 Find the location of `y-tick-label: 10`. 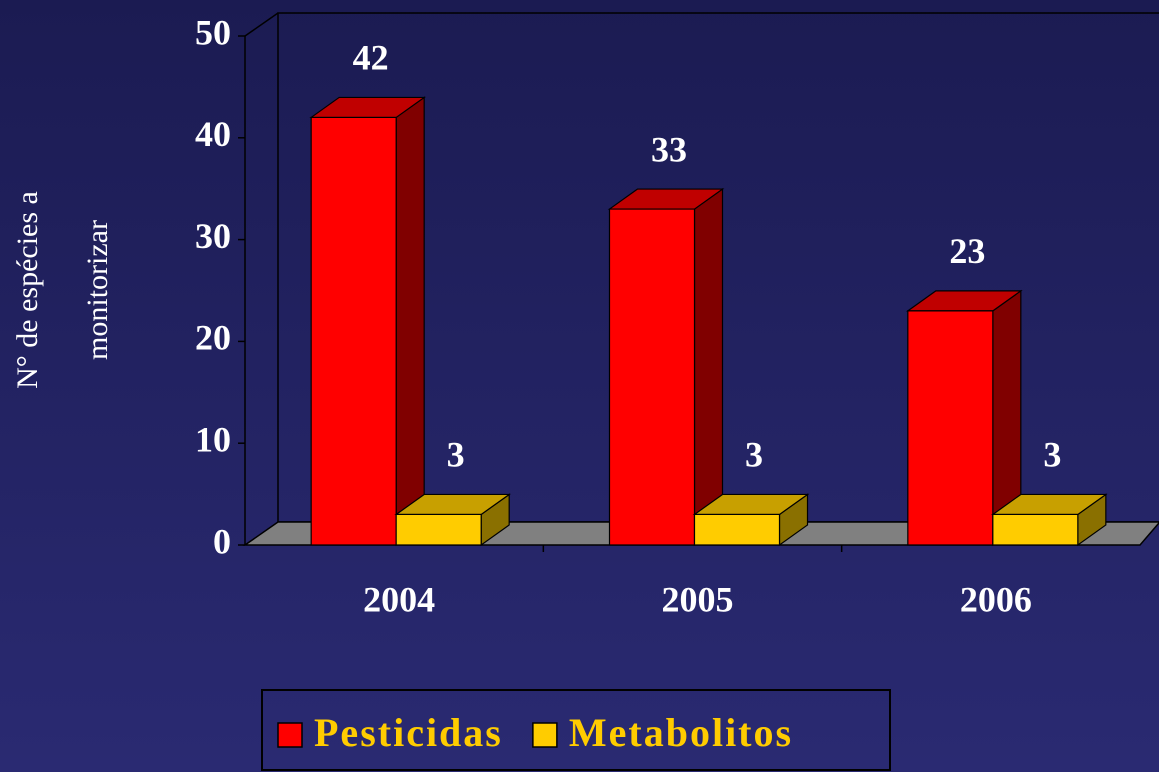

y-tick-label: 10 is located at coordinates (213, 439).